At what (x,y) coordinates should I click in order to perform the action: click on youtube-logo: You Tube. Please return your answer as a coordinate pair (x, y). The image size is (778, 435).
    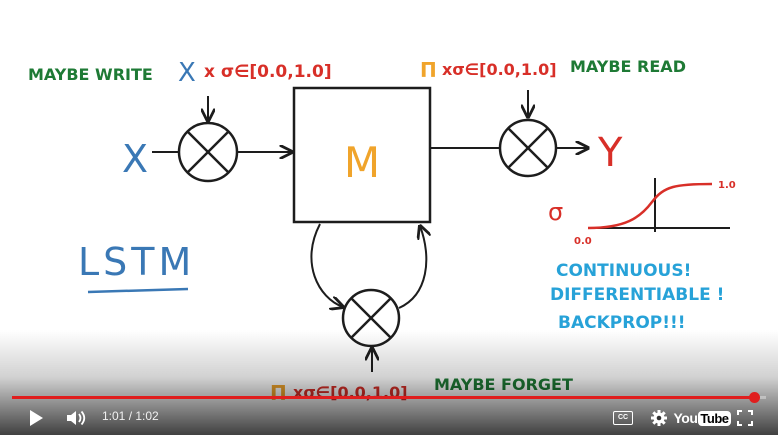
    Looking at the image, I should click on (702, 418).